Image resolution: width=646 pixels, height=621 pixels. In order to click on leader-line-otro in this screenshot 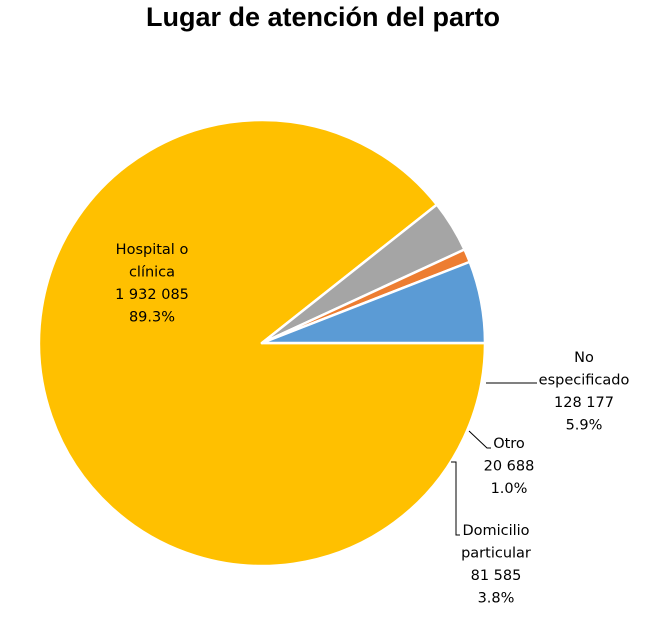, I will do `click(479, 439)`.